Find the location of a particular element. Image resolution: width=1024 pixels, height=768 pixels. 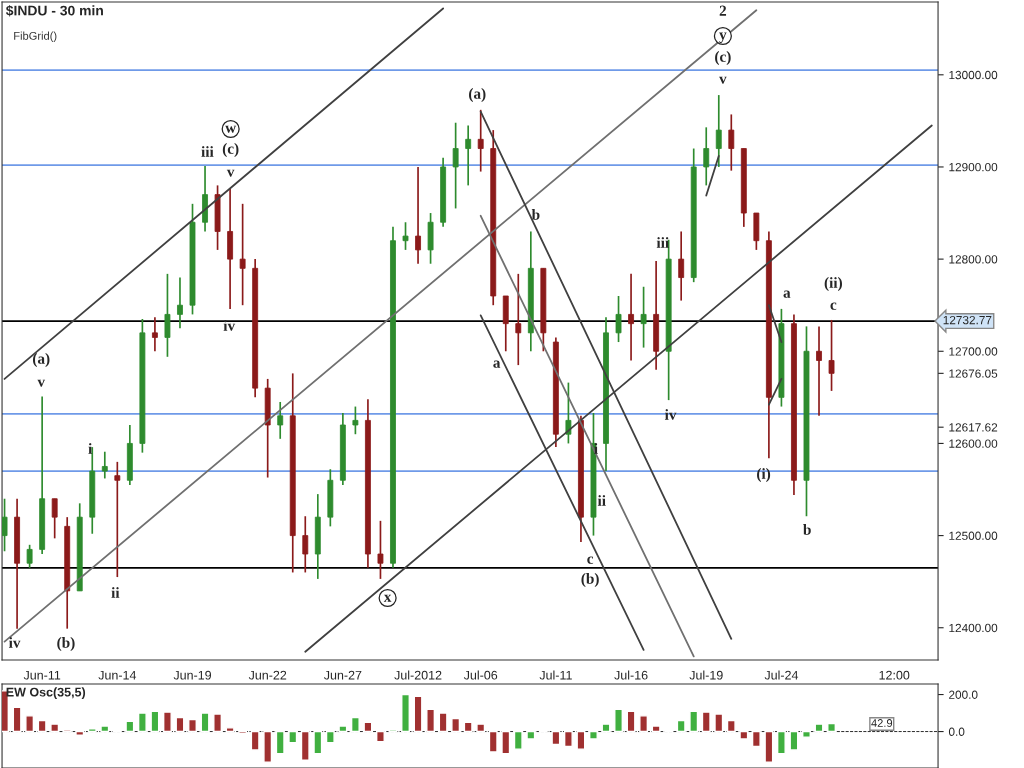

x-tick-label: Jun-27 is located at coordinates (342, 675).